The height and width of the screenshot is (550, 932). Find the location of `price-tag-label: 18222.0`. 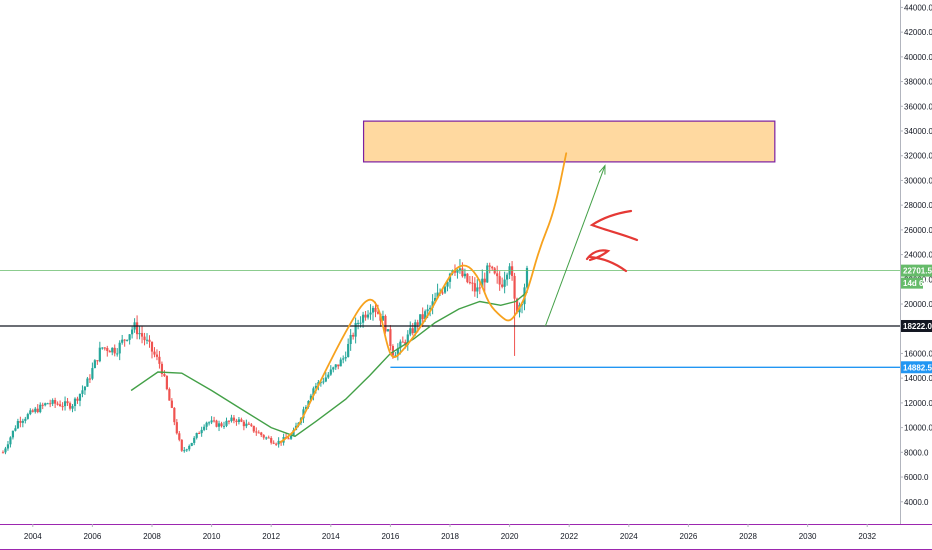

price-tag-label: 18222.0 is located at coordinates (917, 326).